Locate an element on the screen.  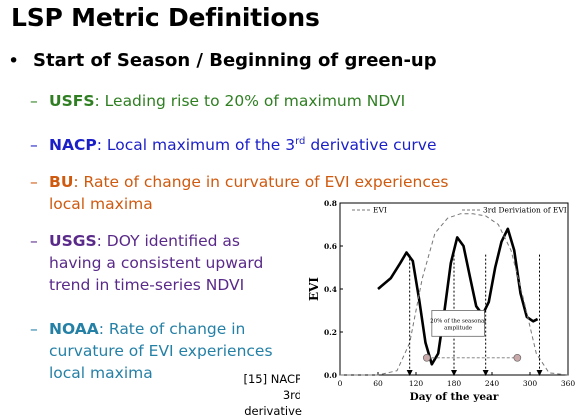
annotation-box is located at coordinates (458, 323).